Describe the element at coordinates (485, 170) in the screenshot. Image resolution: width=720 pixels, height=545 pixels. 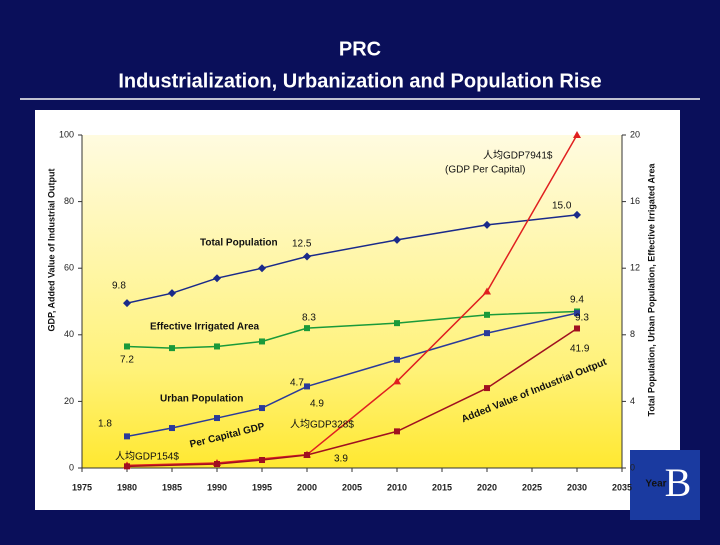
I see `annotation: (GDP Per Capital)` at that location.